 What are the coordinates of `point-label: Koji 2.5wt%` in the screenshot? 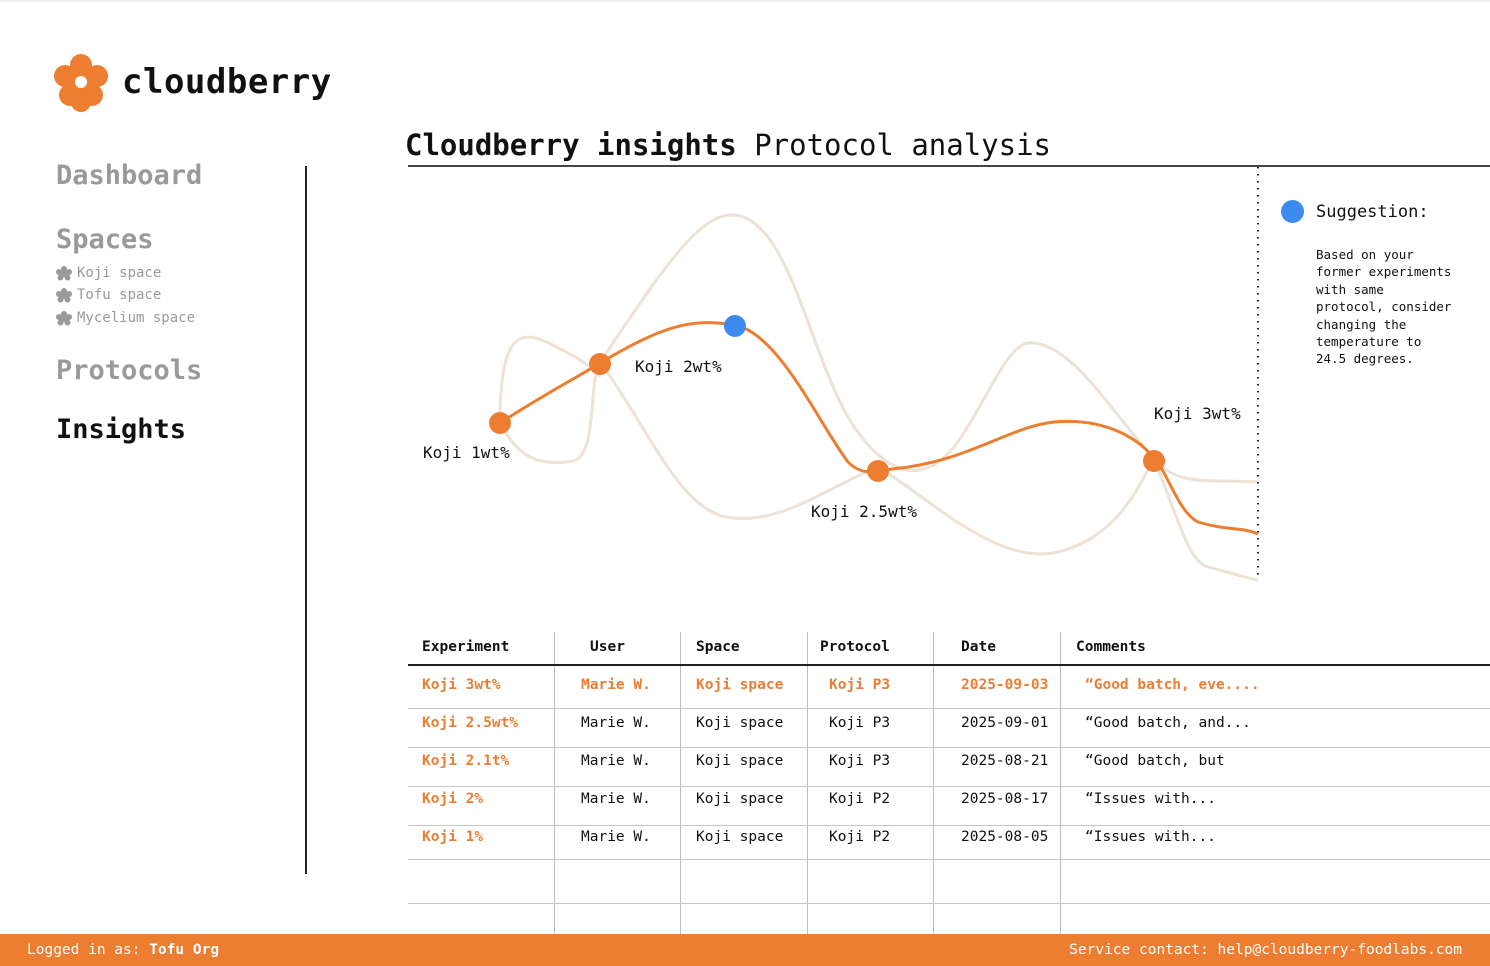 It's located at (864, 511).